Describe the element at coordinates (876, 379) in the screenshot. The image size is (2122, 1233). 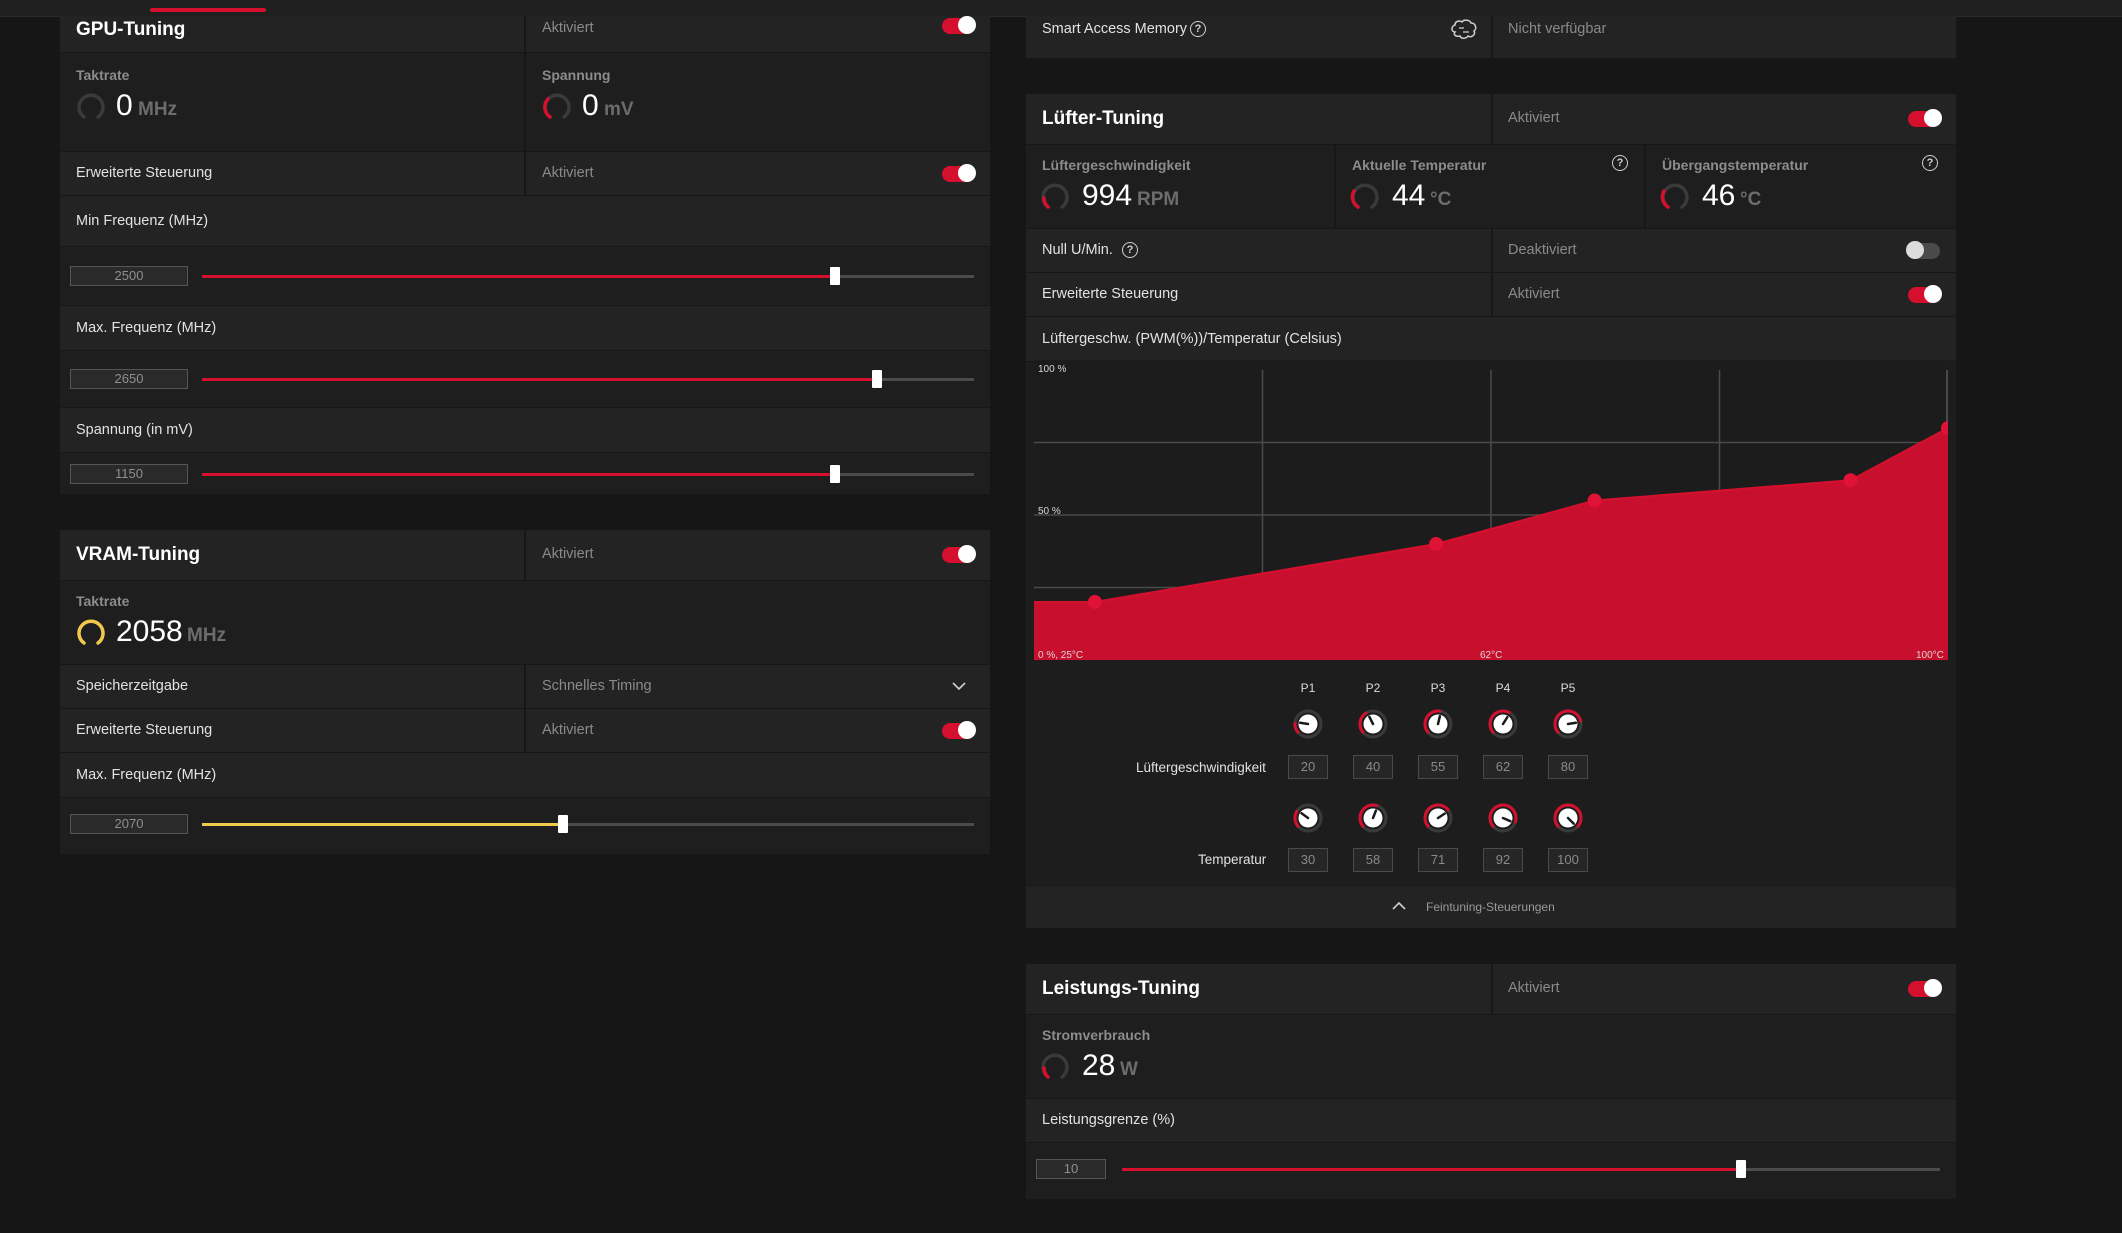
I see `gpu-max-freq-slider-thumb` at that location.